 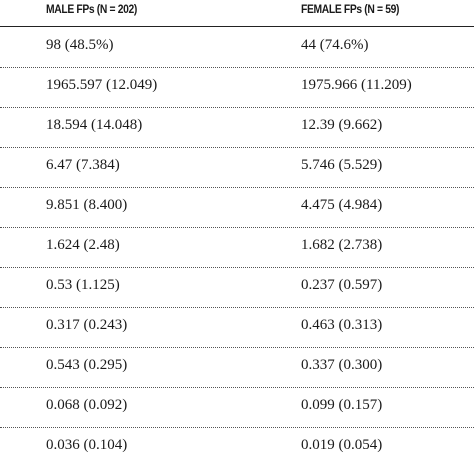 What do you see at coordinates (342, 325) in the screenshot?
I see `female-value: 0.463 (0.313)` at bounding box center [342, 325].